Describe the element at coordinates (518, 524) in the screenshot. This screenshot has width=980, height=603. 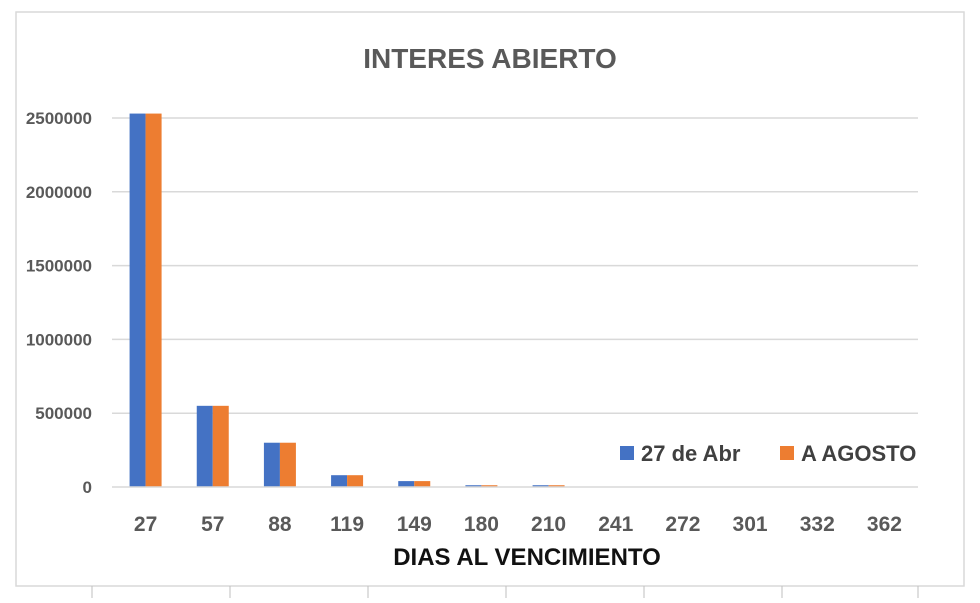
I see `x-axis-ticks: 27 57 88 119 149 180 210 241 272 301 332 362` at that location.